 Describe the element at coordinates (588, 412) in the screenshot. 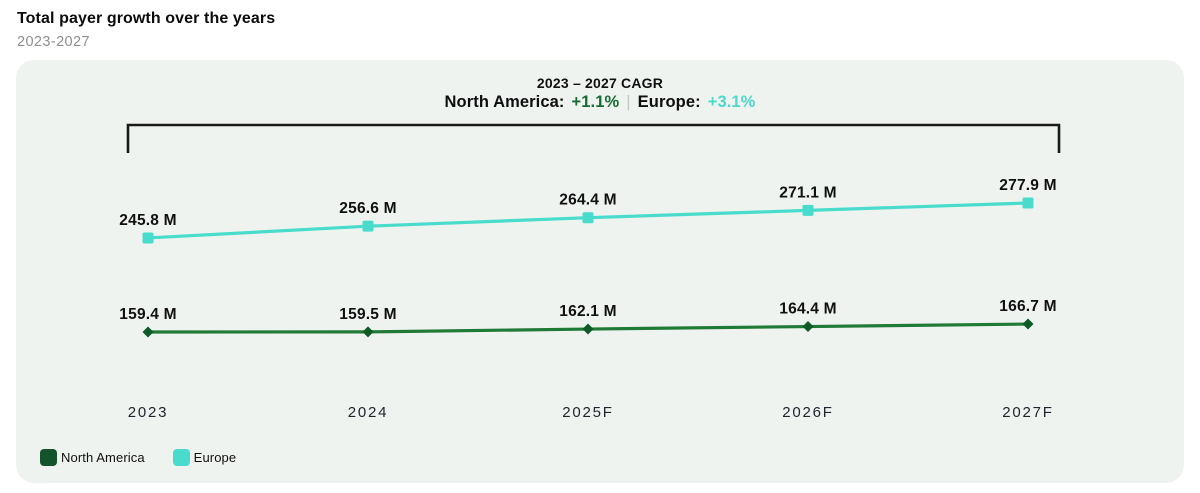

I see `x-axis-label: 2025F` at that location.